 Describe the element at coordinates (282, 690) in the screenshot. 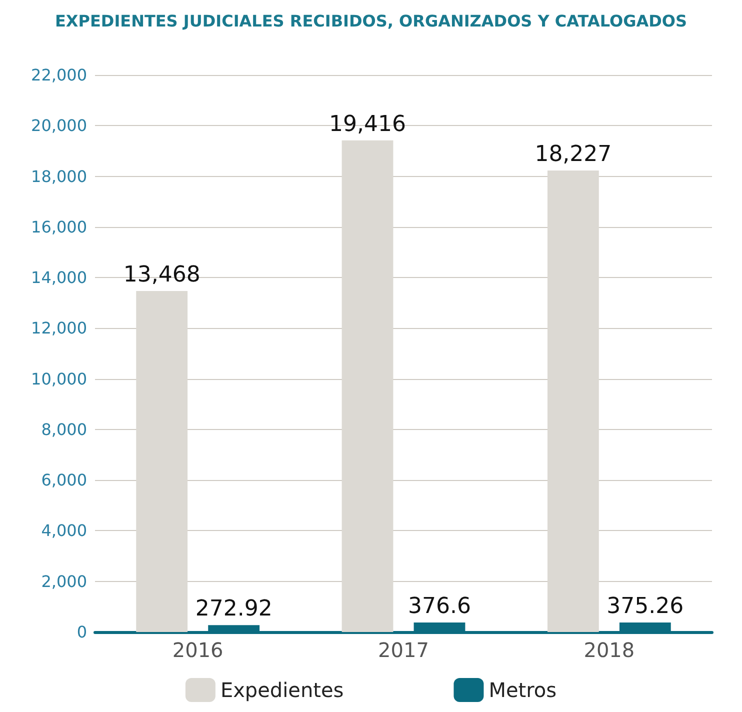

I see `legend-label: Expedientes` at that location.